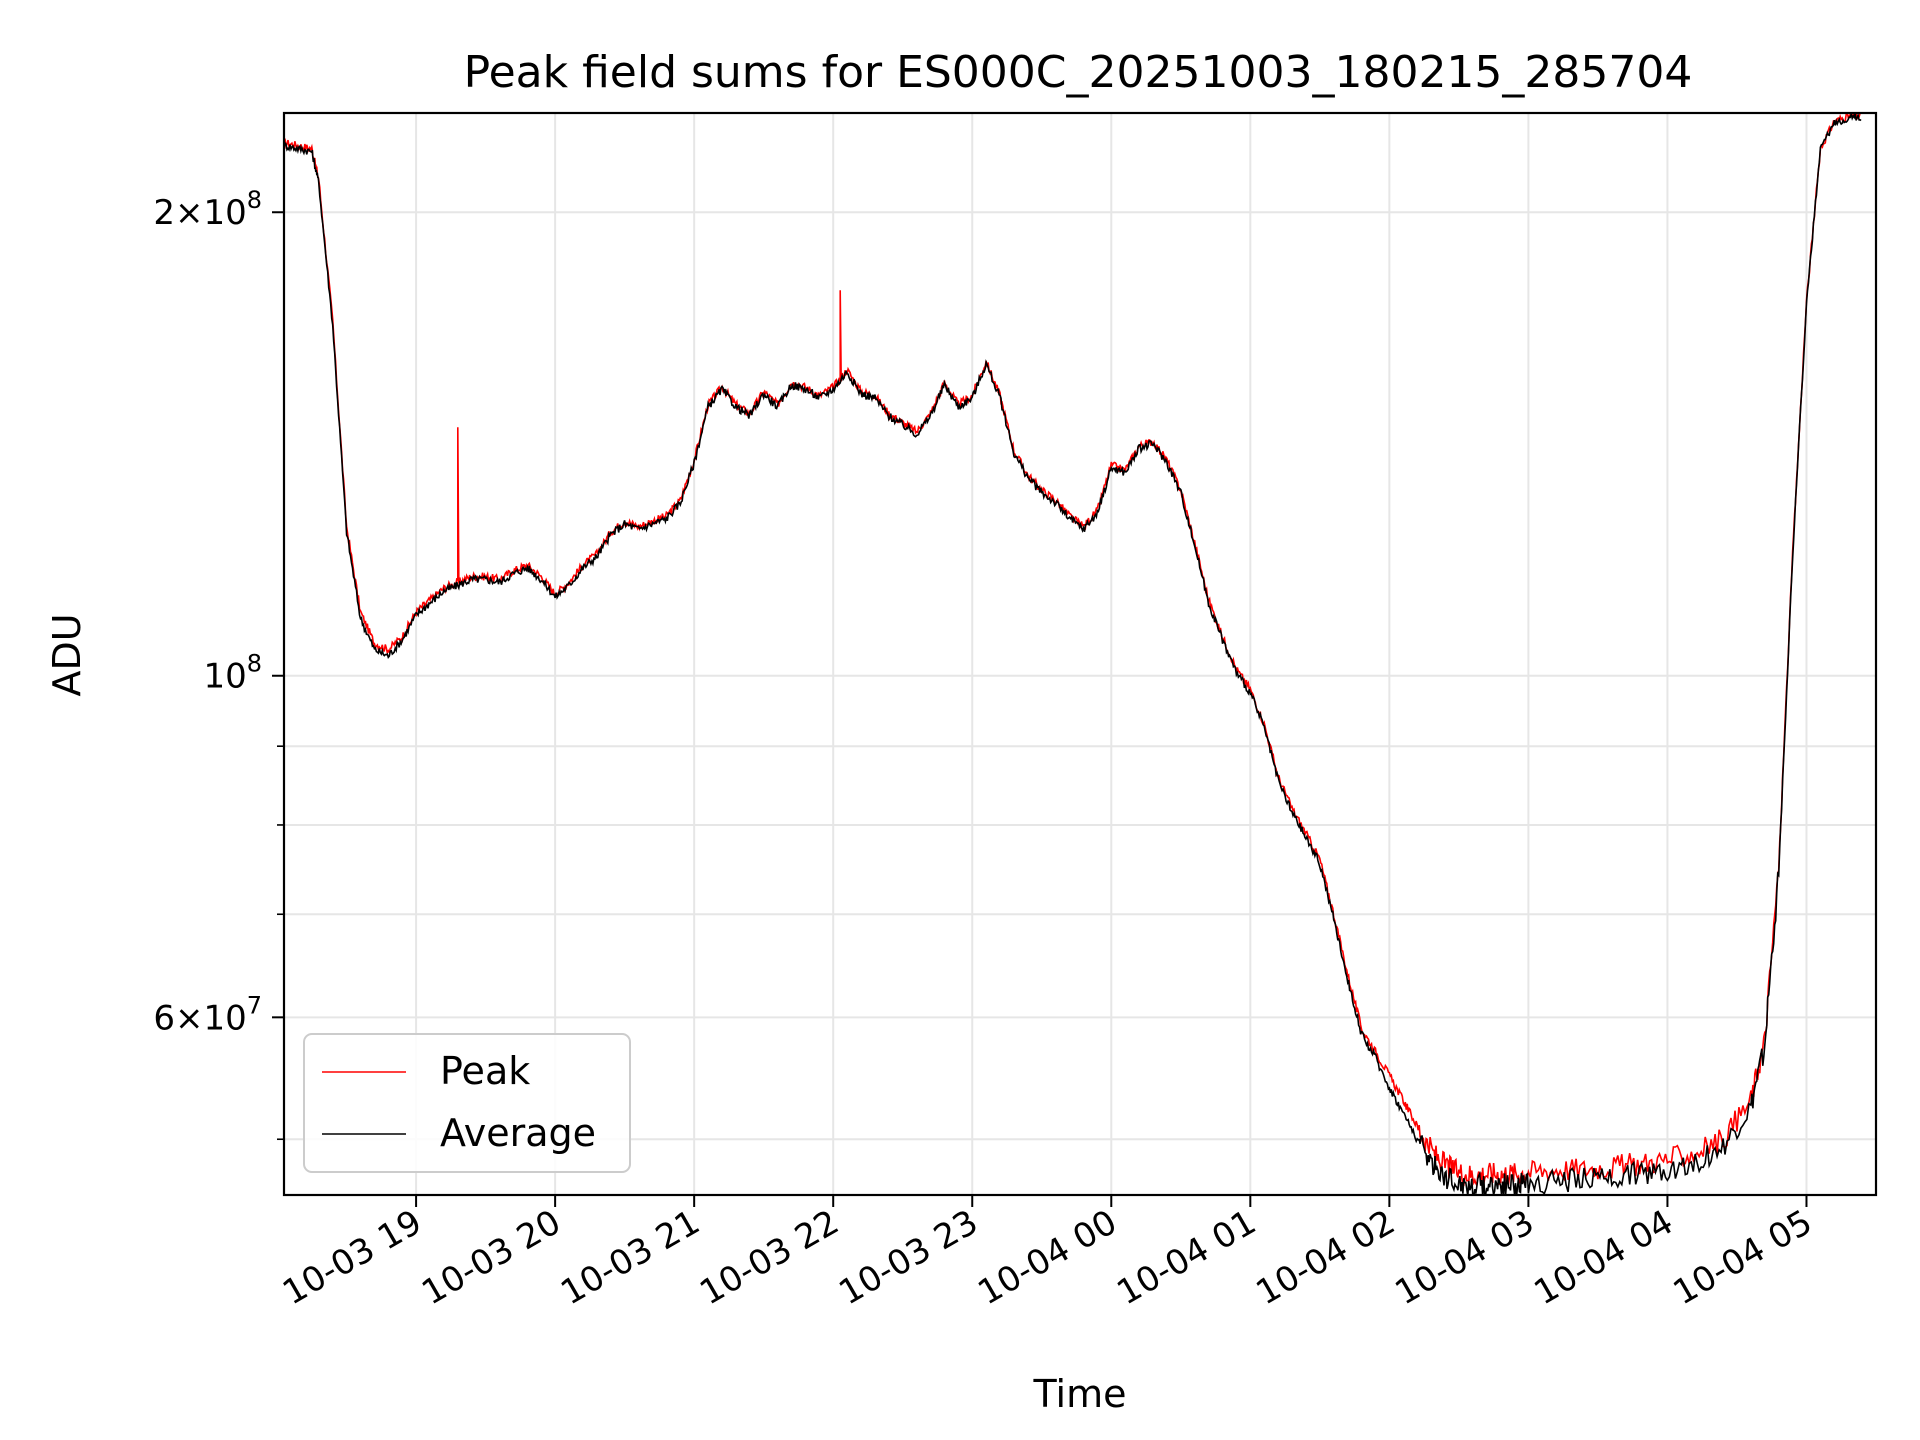 Image resolution: width=1920 pixels, height=1440 pixels. What do you see at coordinates (67, 654) in the screenshot?
I see `y-axis-label: ADU` at bounding box center [67, 654].